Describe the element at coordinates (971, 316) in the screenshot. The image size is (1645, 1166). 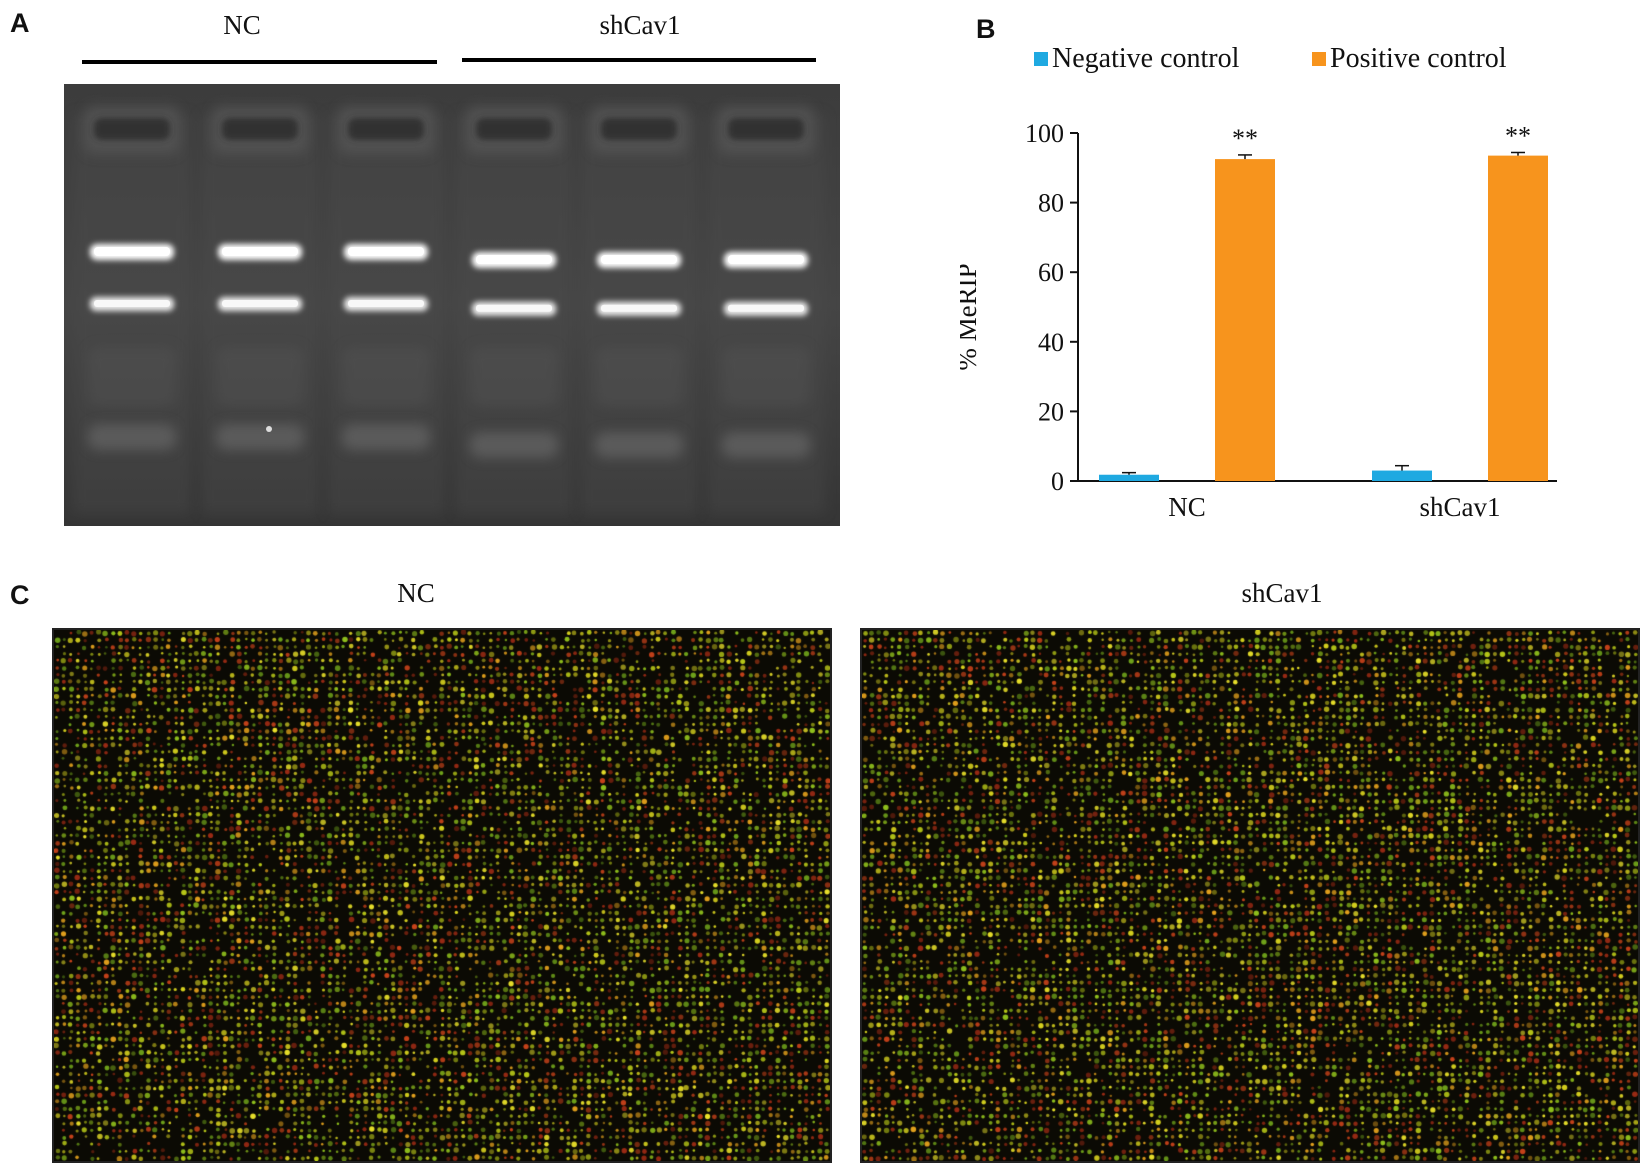
I see `y-axis-label: % MeRIP` at that location.